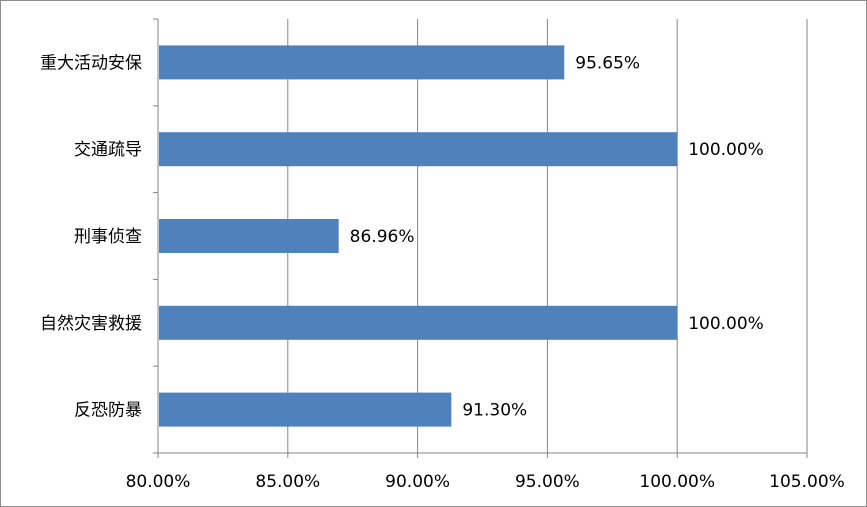 This screenshot has width=867, height=507. What do you see at coordinates (417, 482) in the screenshot?
I see `x-tick-label: 90.00%` at bounding box center [417, 482].